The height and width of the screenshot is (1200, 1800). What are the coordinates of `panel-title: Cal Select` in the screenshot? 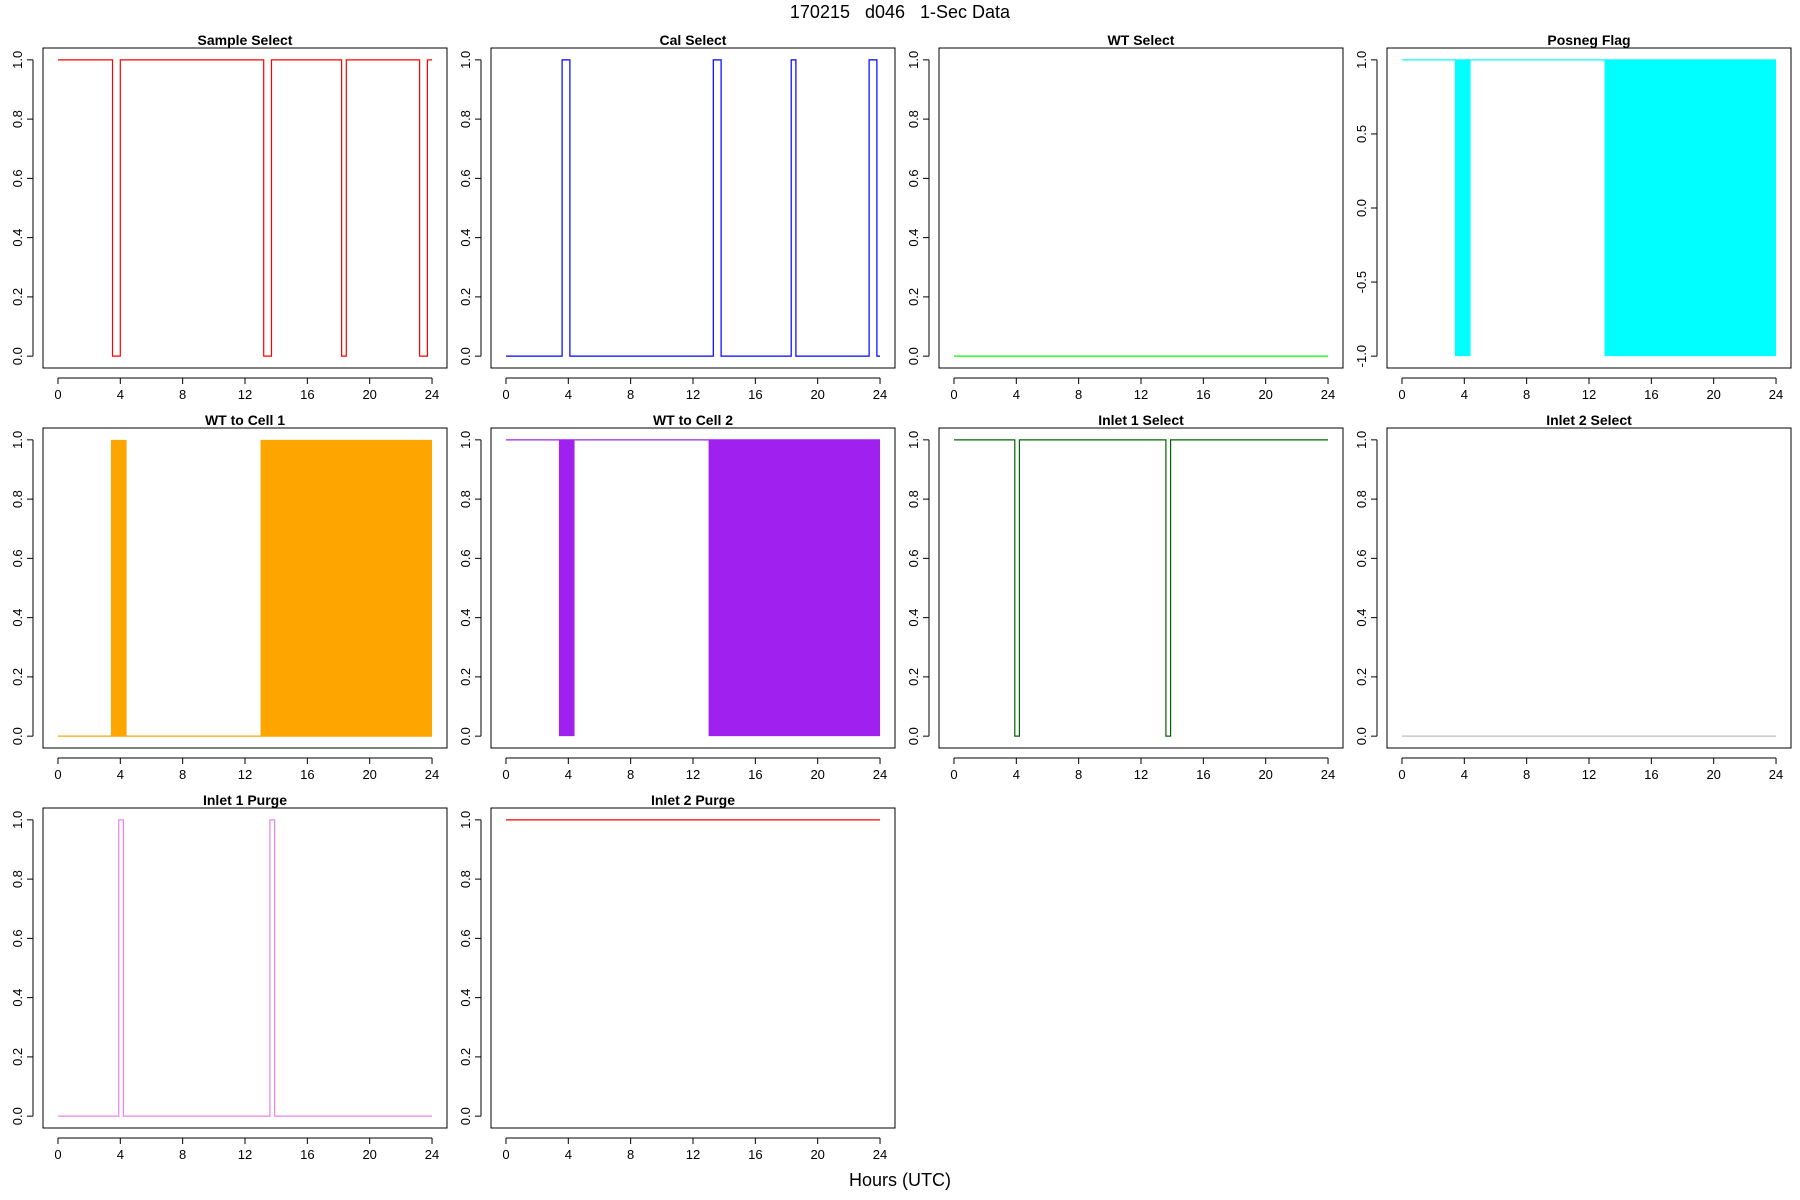 It's located at (693, 40).